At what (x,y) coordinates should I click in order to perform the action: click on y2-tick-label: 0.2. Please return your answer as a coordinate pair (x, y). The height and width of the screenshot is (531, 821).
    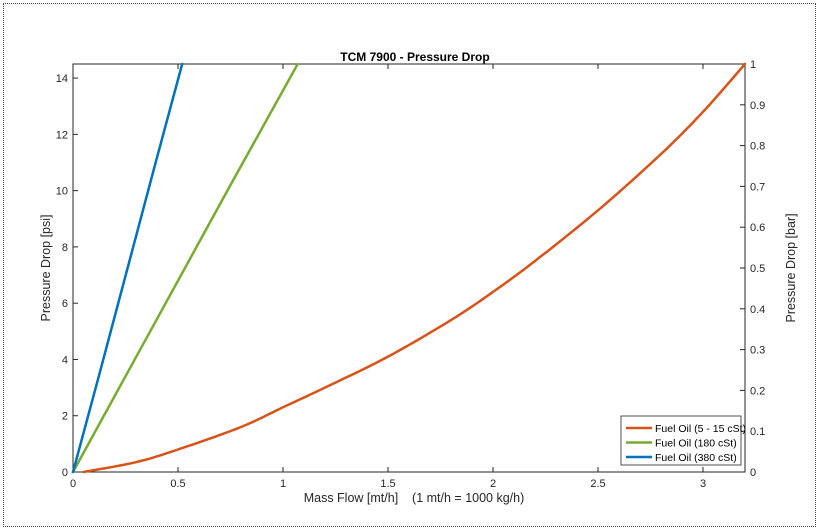
    Looking at the image, I should click on (757, 391).